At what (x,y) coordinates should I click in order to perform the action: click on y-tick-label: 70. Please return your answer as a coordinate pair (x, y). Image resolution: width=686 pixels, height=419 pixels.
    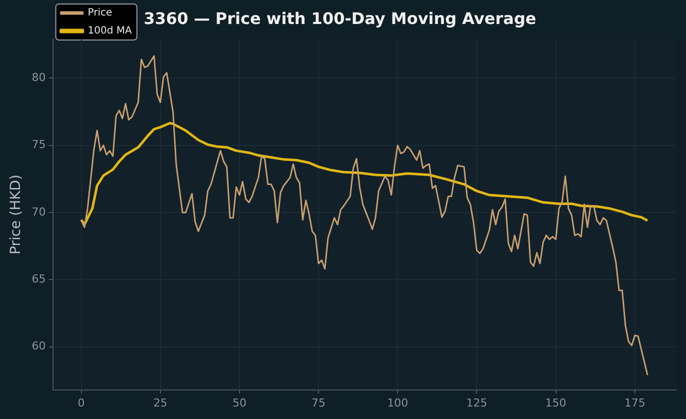
    Looking at the image, I should click on (39, 211).